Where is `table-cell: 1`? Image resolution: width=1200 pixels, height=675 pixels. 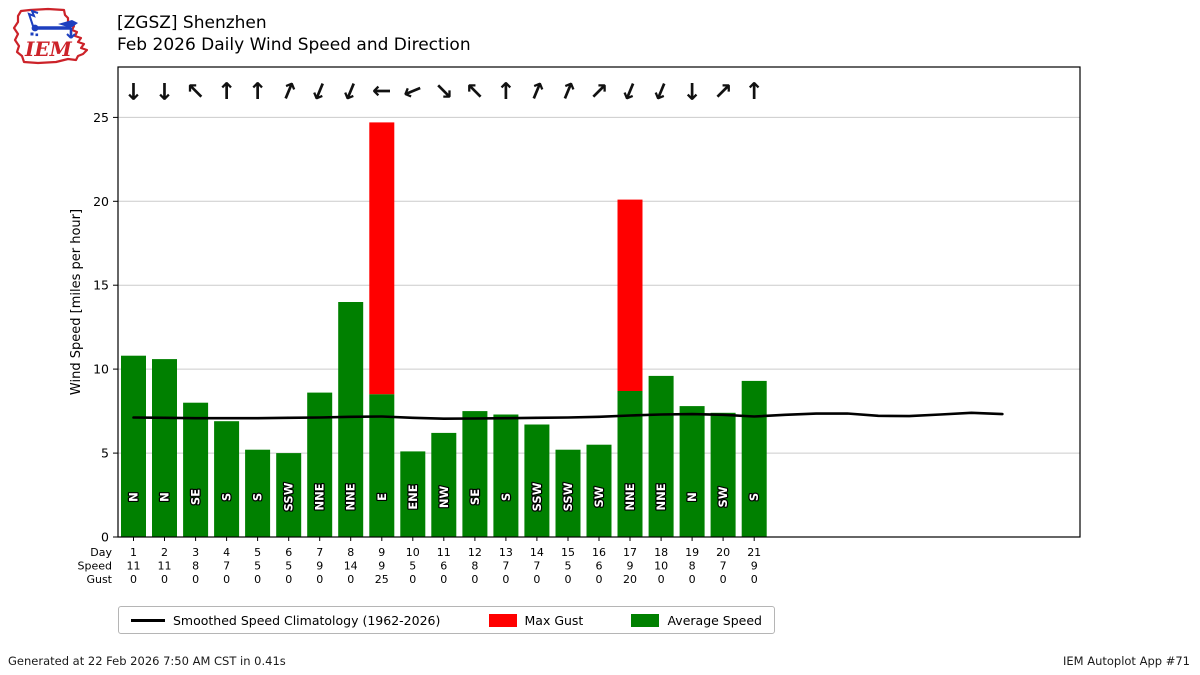 table-cell: 1 is located at coordinates (133, 552).